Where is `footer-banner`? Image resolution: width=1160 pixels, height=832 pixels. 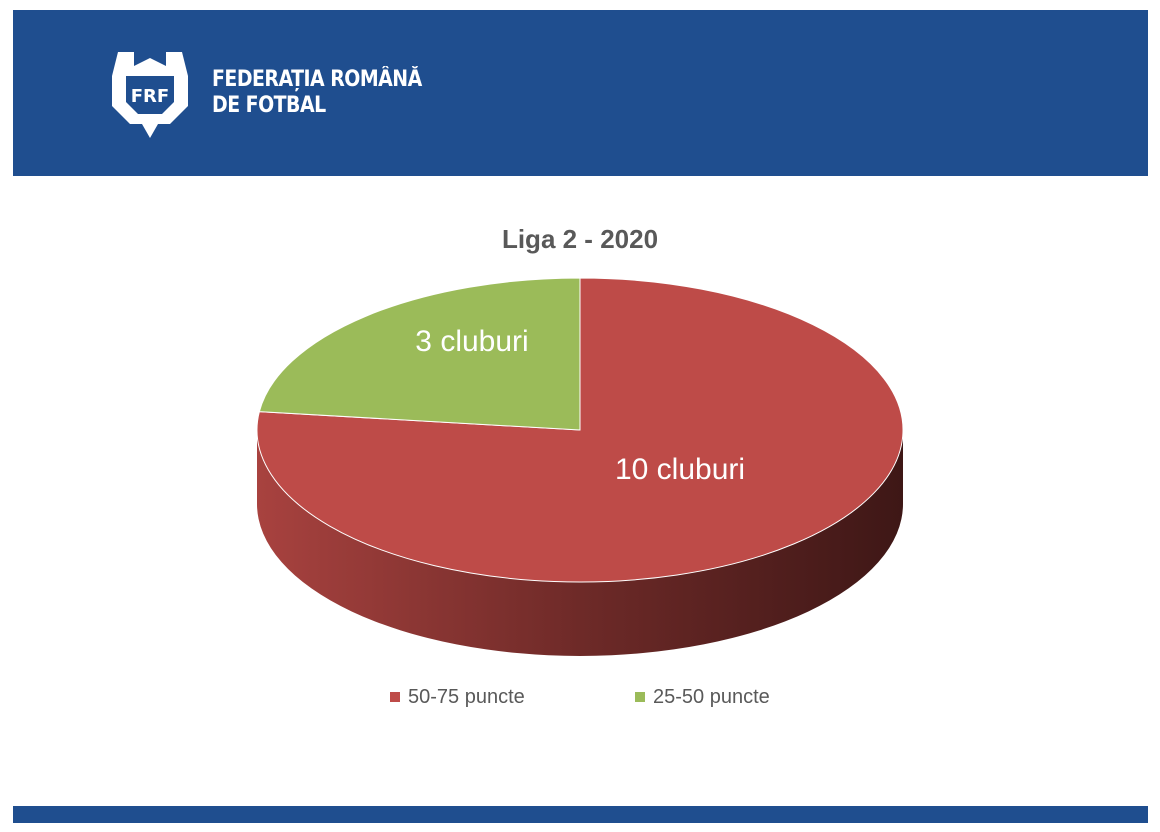 footer-banner is located at coordinates (580, 814).